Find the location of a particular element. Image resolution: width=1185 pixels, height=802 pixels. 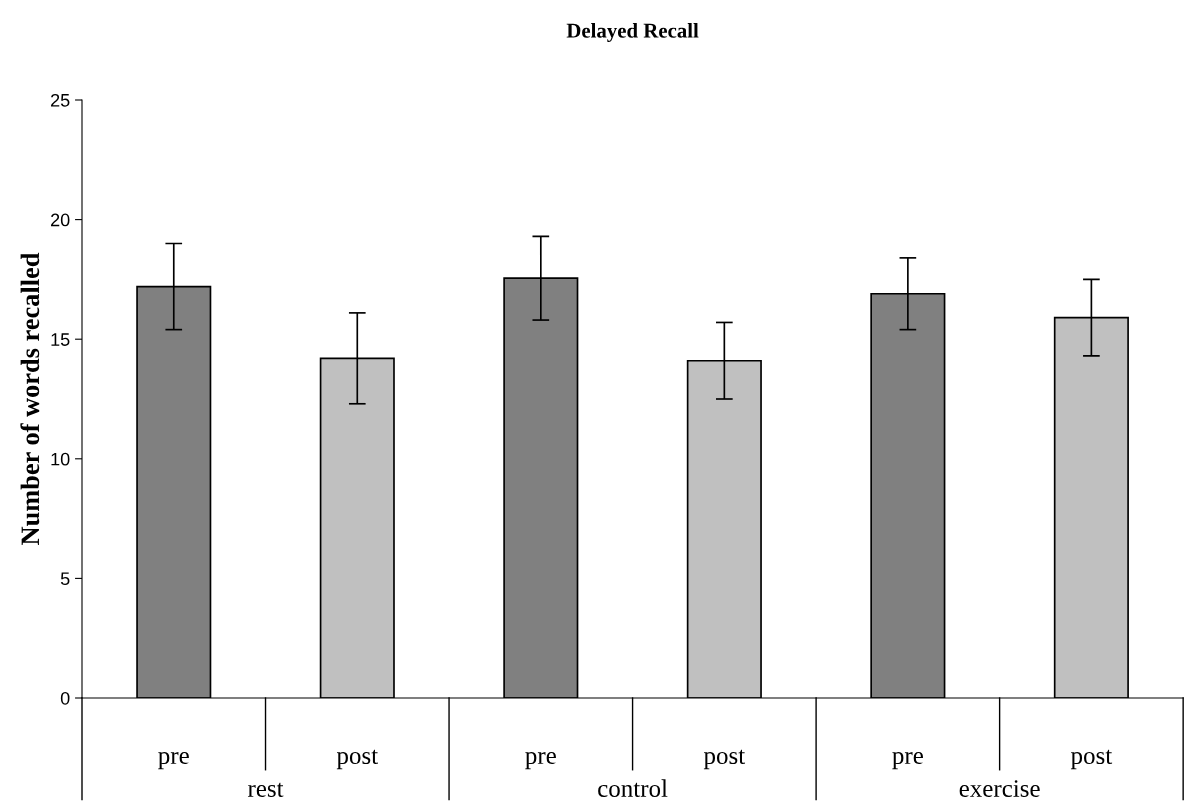

chart-title: Delayed Recall is located at coordinates (632, 32).